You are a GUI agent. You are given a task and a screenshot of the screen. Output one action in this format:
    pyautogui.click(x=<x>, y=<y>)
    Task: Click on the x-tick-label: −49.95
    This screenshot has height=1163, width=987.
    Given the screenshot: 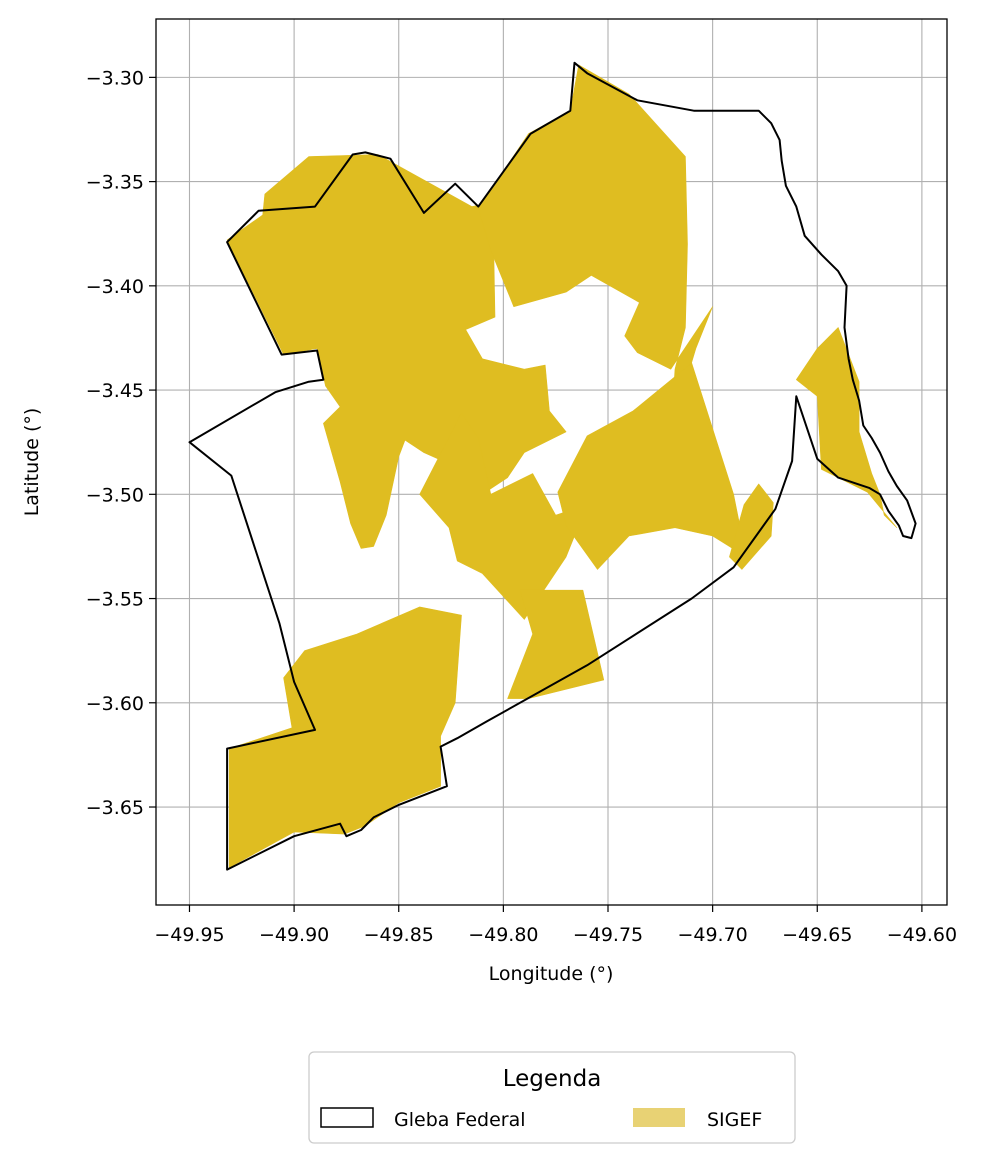 What is the action you would take?
    pyautogui.click(x=189, y=935)
    